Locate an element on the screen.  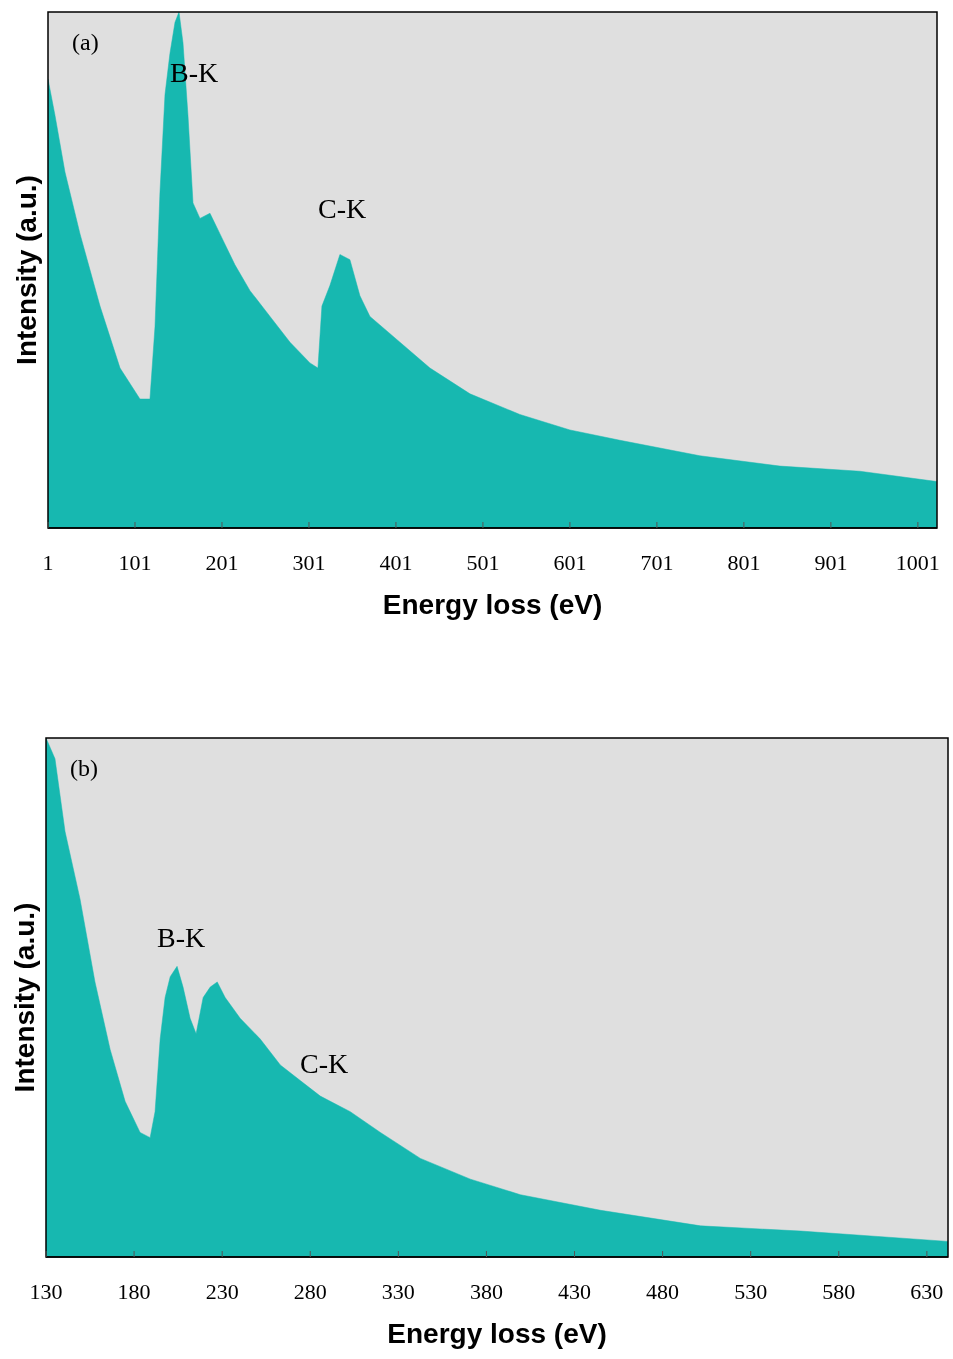
x-tick-label: 1 is located at coordinates (48, 562).